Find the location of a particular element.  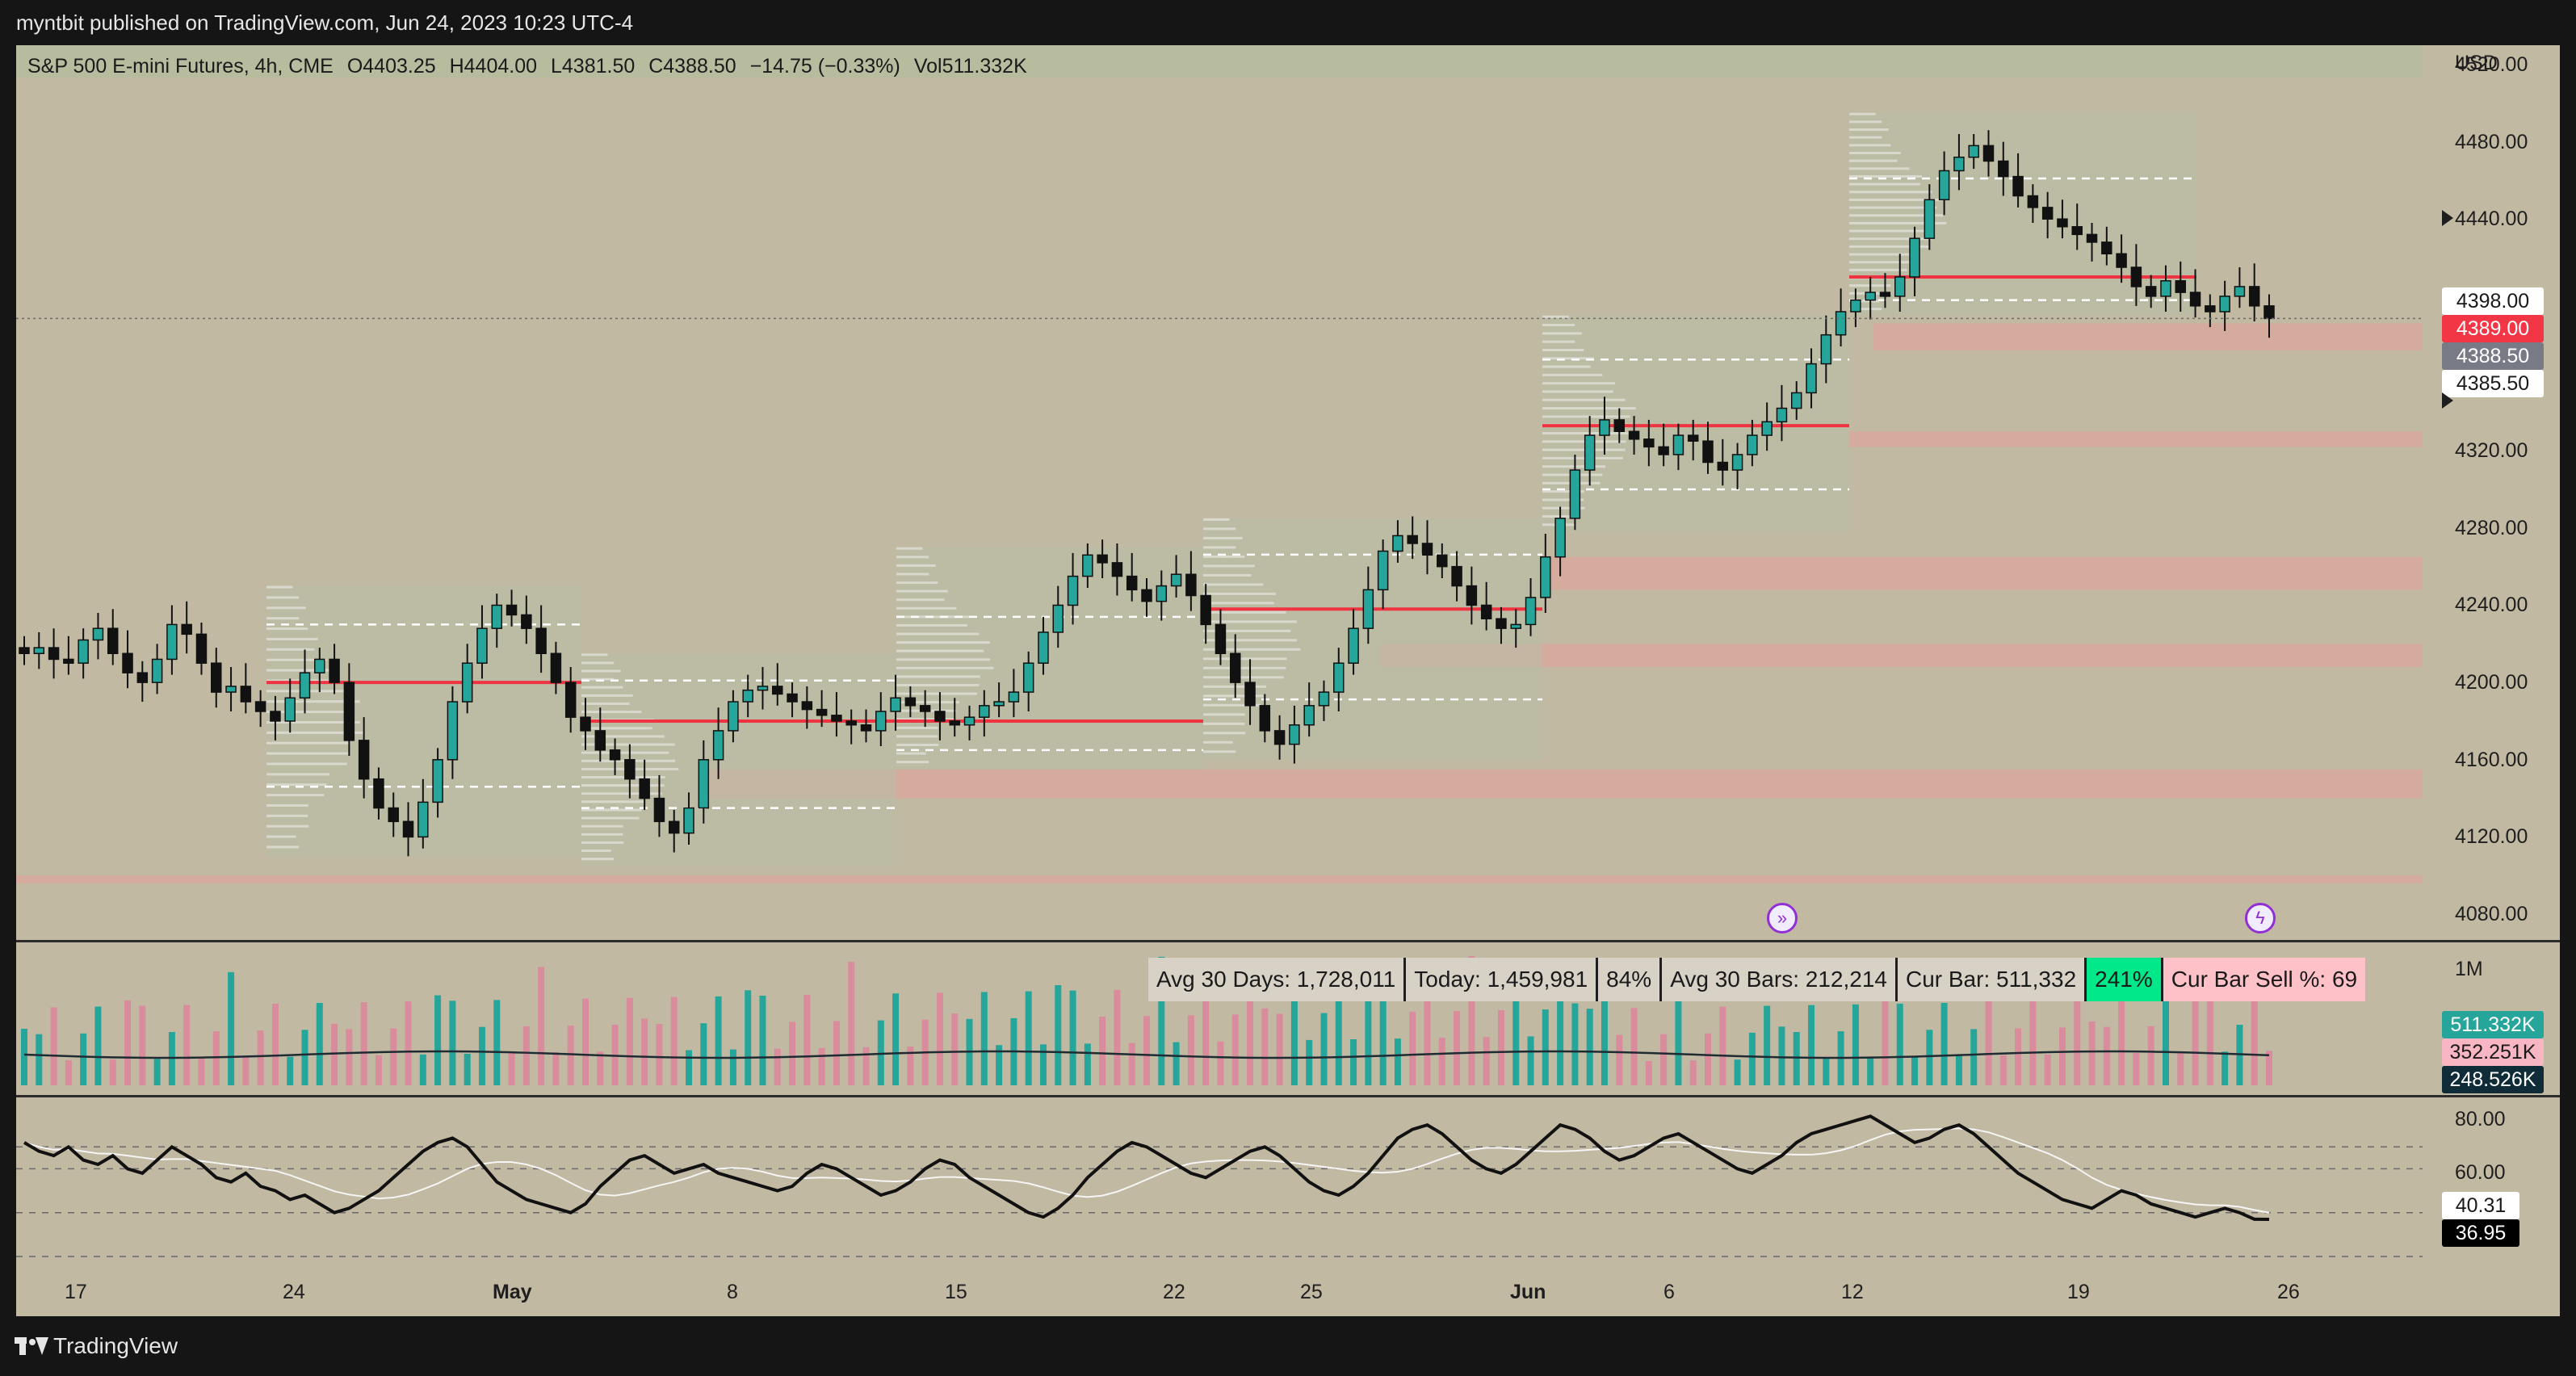

rsi-pane-separator is located at coordinates (1288, 1096).